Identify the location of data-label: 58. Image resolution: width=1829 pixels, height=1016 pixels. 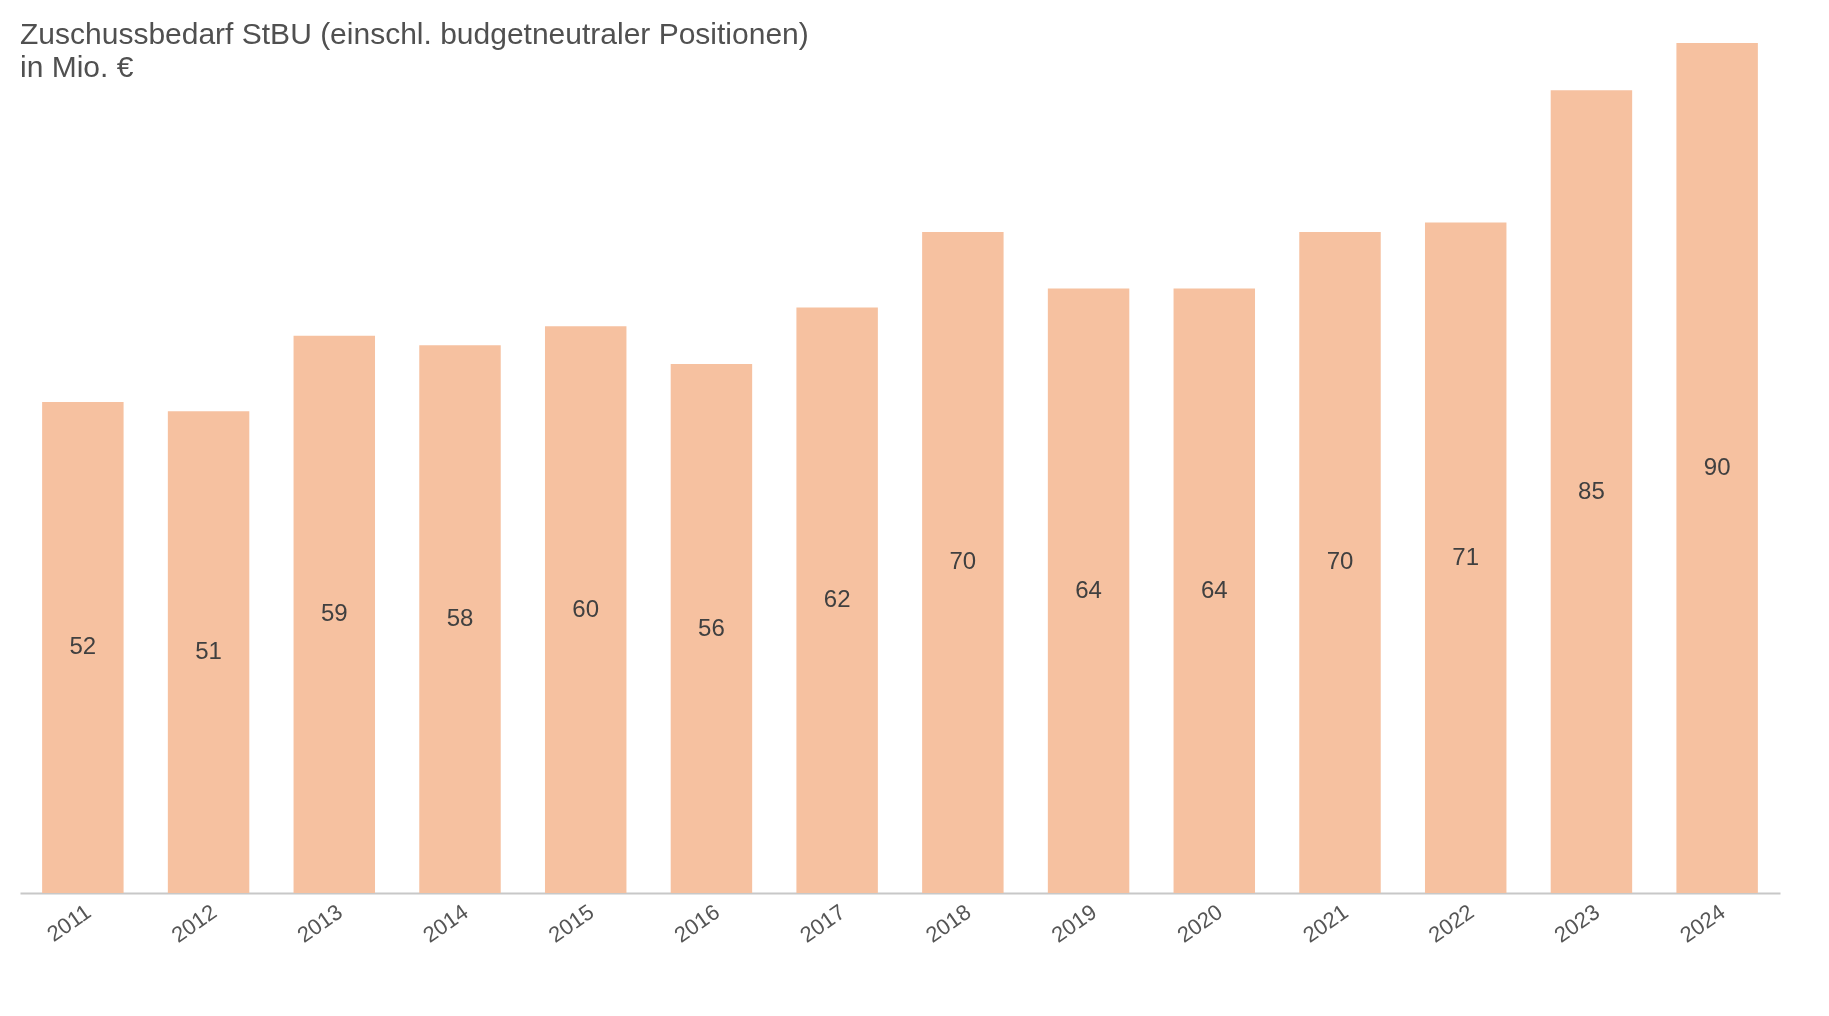
(460, 618).